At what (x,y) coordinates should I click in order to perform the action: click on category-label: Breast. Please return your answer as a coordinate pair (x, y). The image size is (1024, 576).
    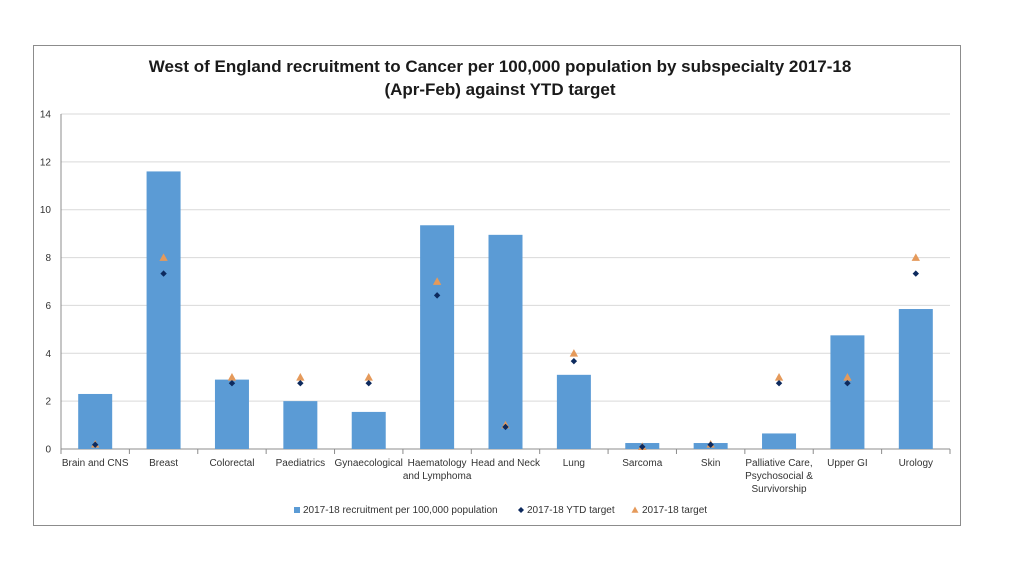
    Looking at the image, I should click on (163, 463).